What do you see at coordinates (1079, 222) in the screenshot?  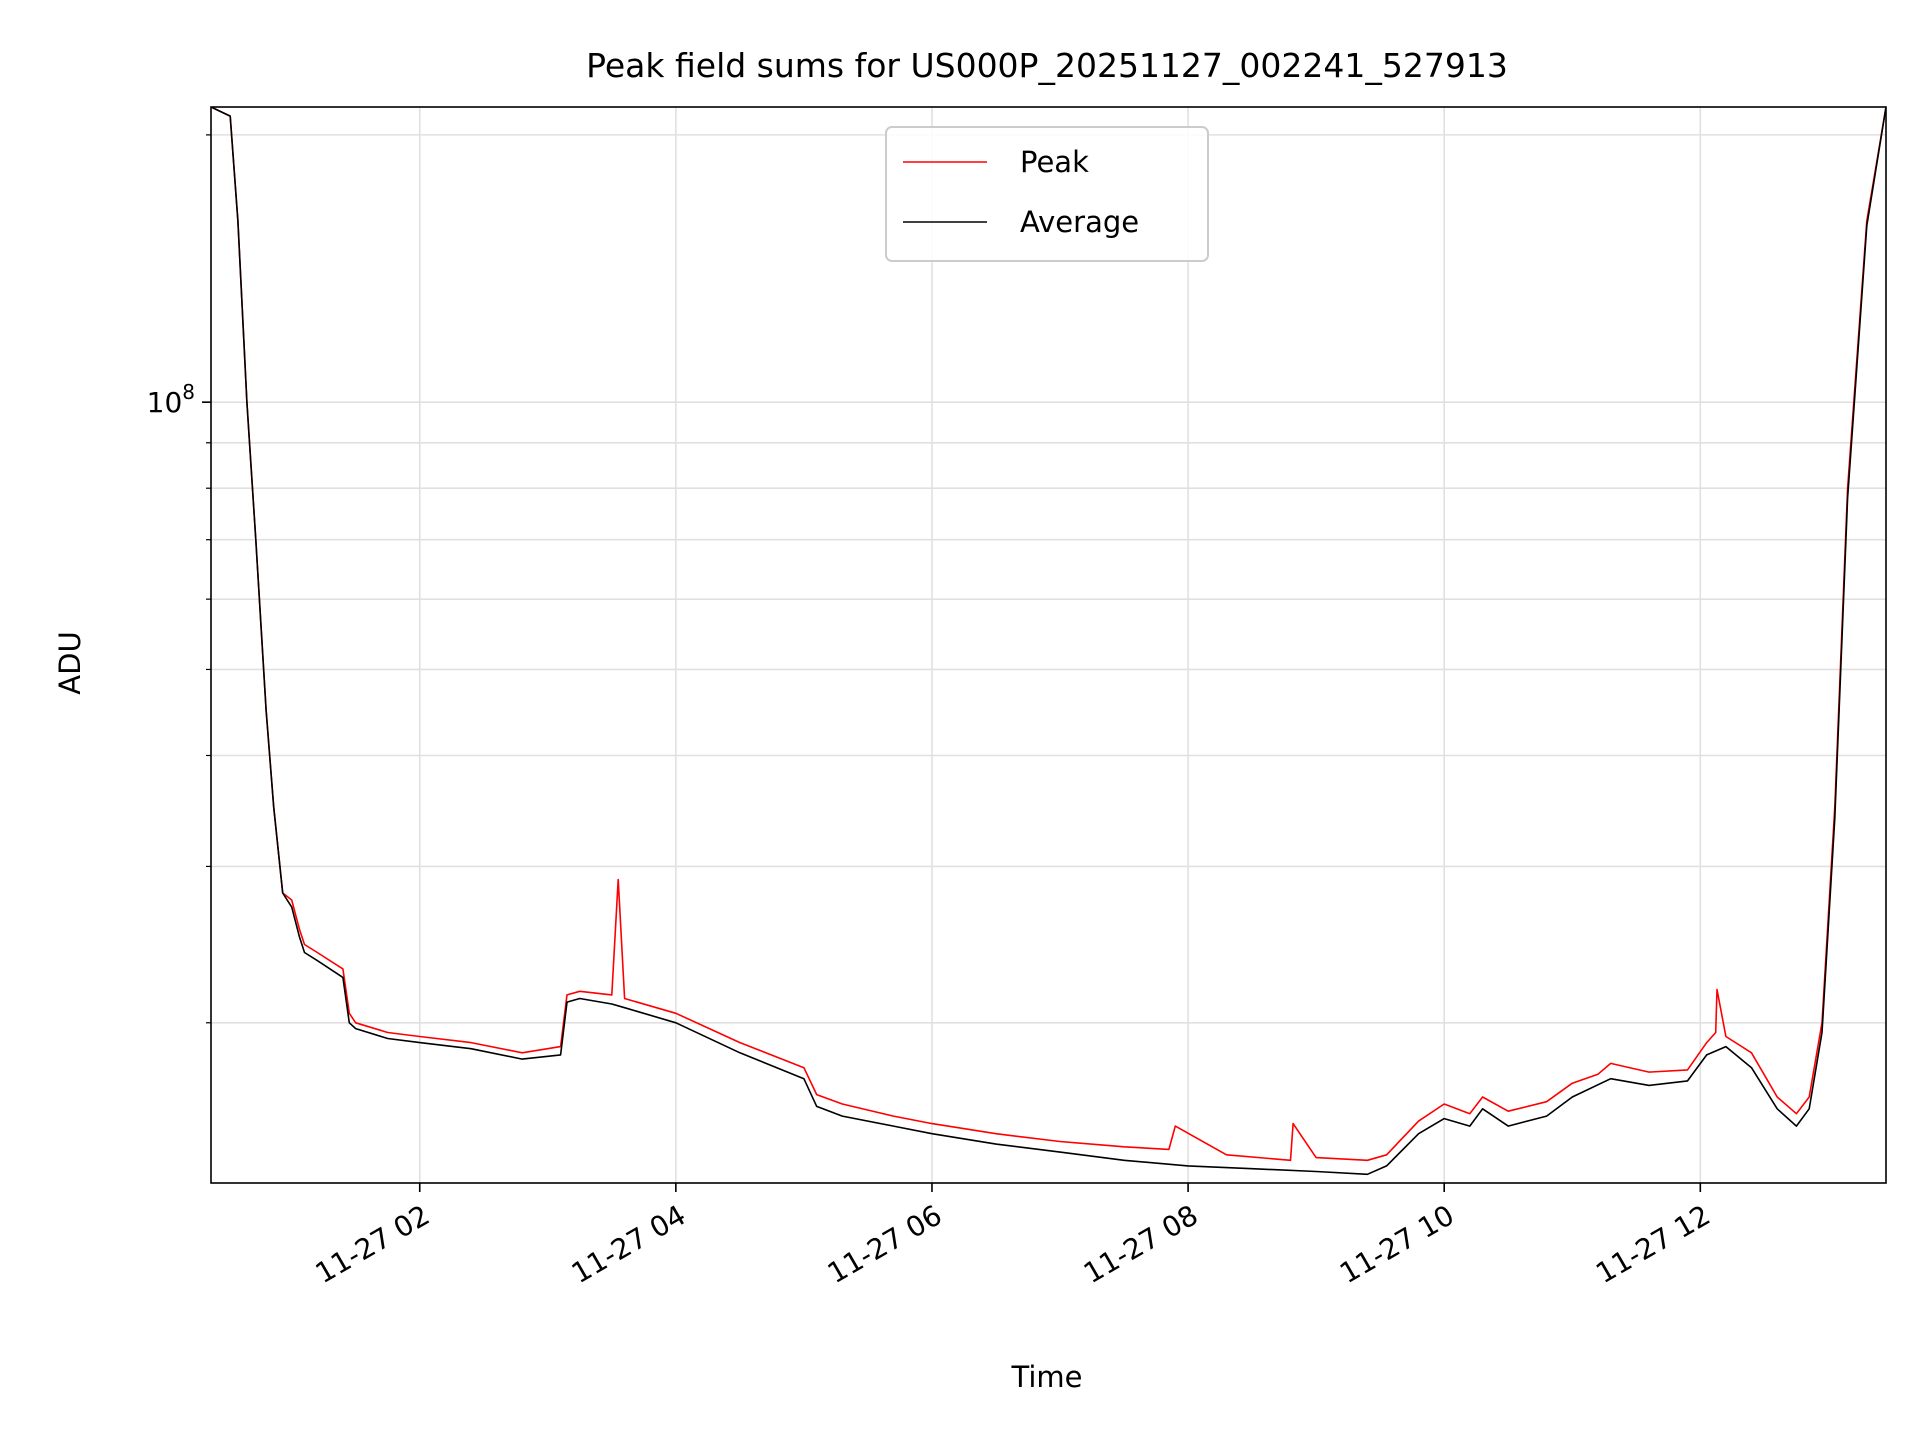 I see `legend-average-label: Average` at bounding box center [1079, 222].